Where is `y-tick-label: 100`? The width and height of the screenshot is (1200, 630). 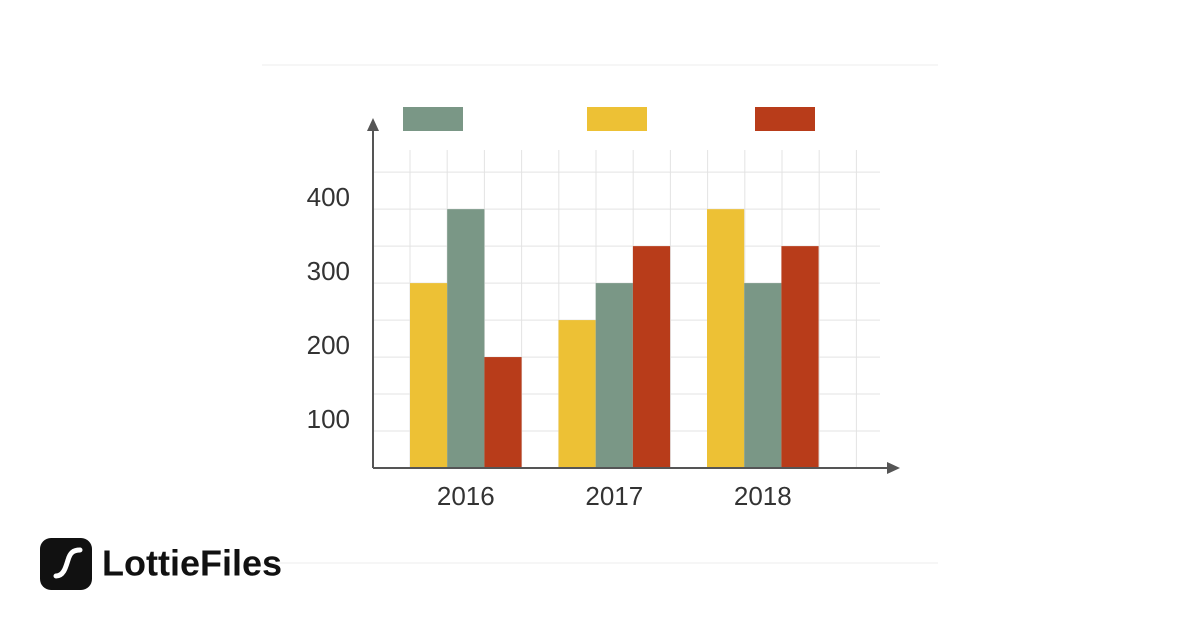 y-tick-label: 100 is located at coordinates (328, 419).